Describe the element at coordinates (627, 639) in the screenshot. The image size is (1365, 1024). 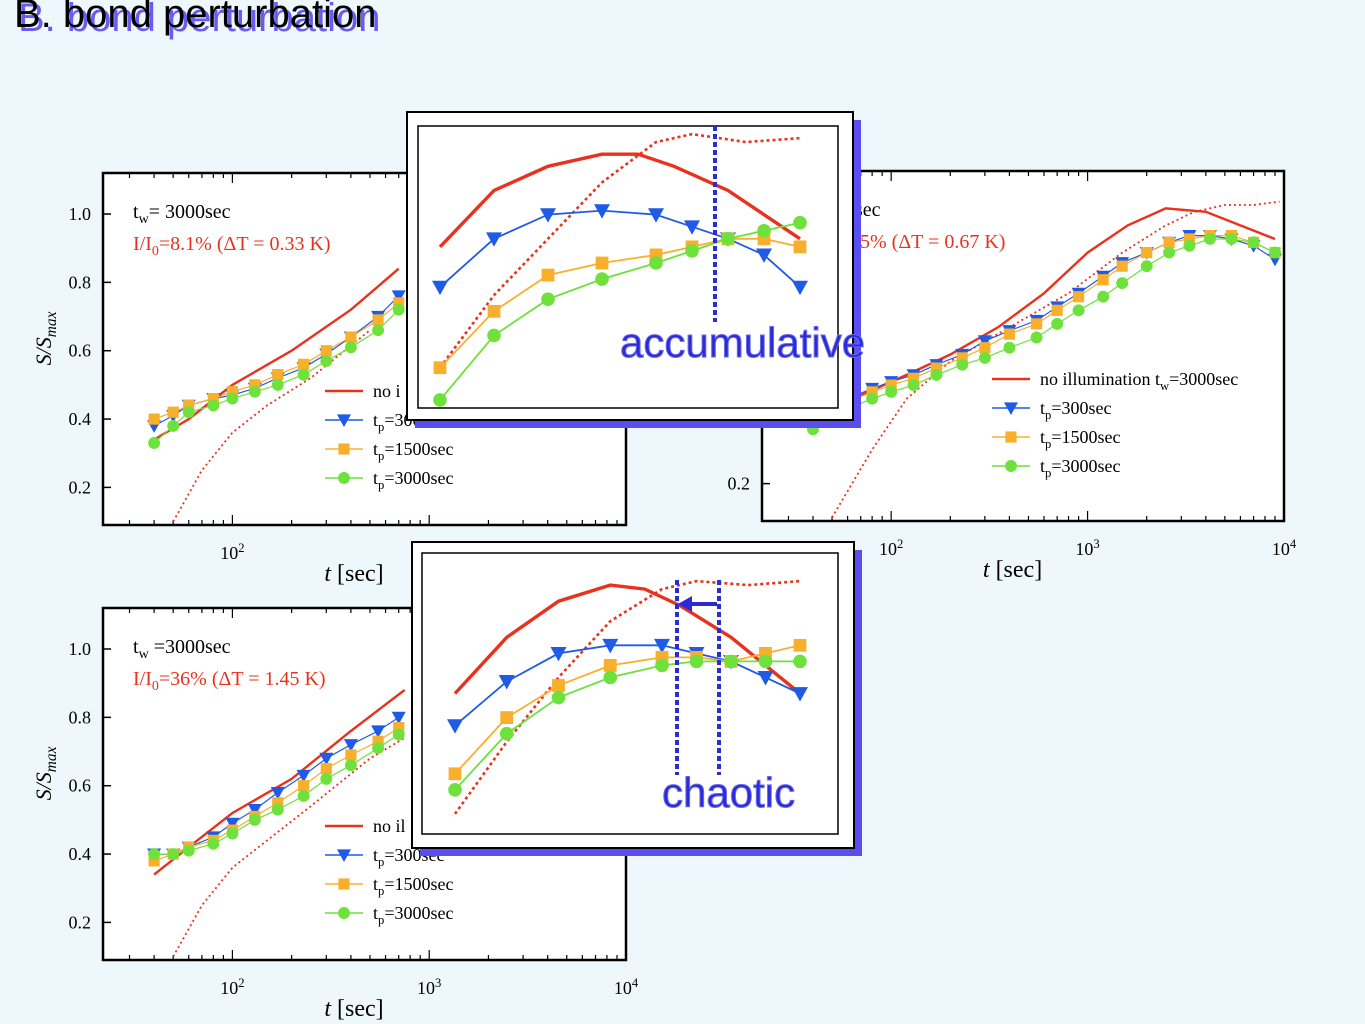
I see `inset-line-no-illumination-t-w-3000sec` at that location.